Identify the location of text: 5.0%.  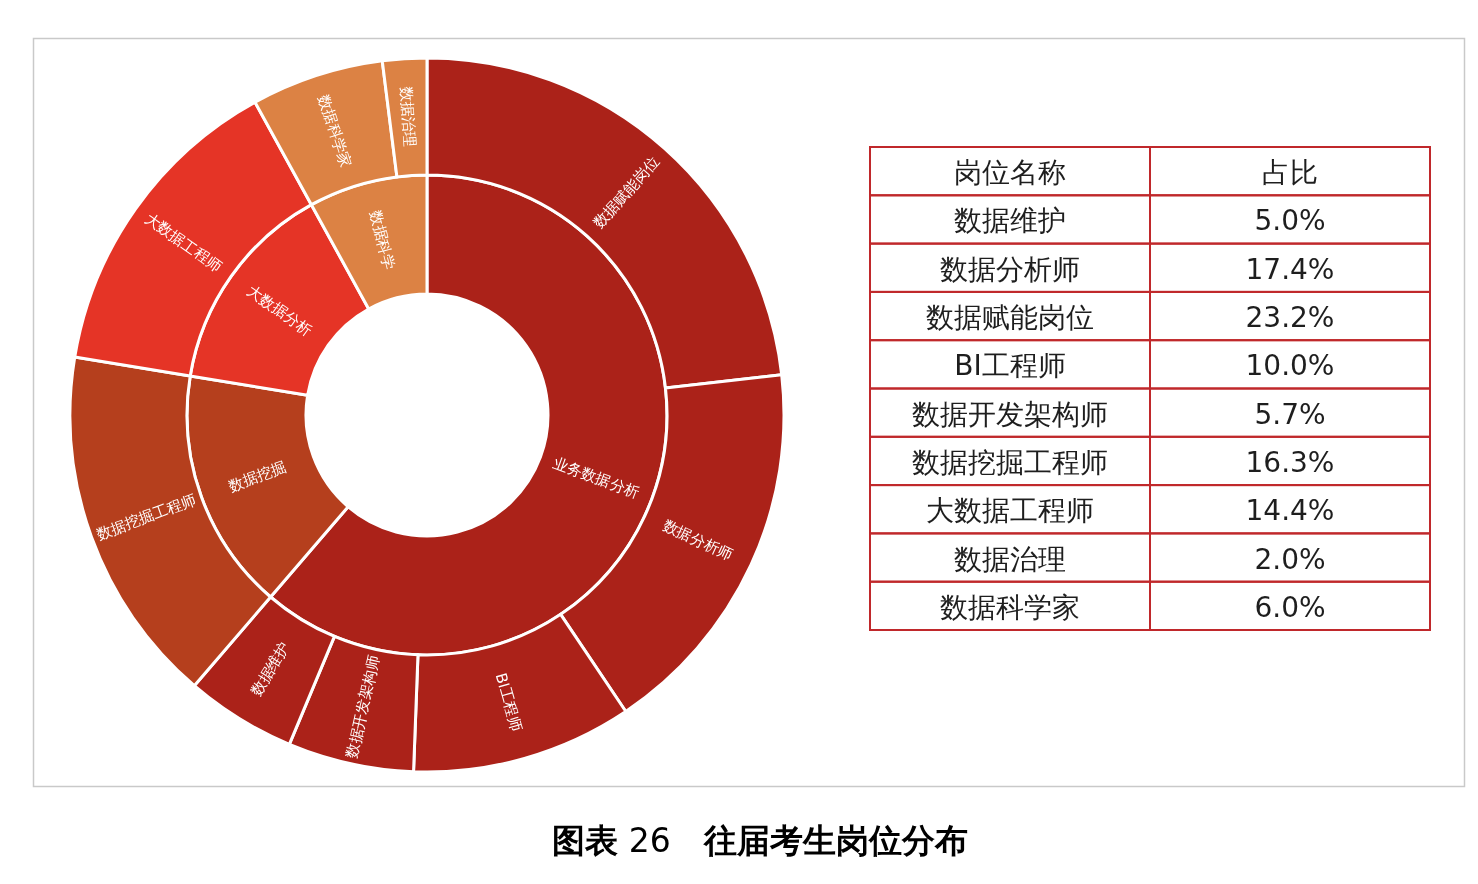
(1290, 220).